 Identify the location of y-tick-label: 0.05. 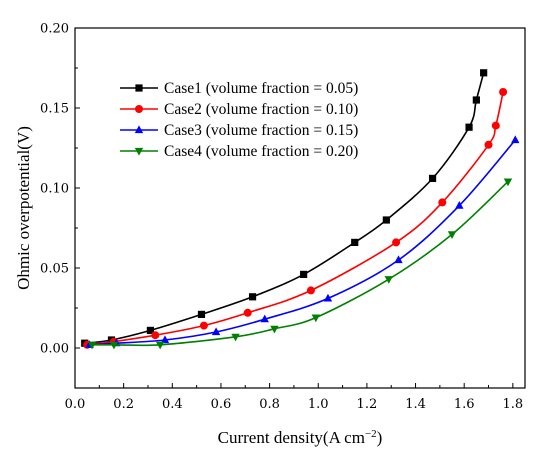
(54, 269).